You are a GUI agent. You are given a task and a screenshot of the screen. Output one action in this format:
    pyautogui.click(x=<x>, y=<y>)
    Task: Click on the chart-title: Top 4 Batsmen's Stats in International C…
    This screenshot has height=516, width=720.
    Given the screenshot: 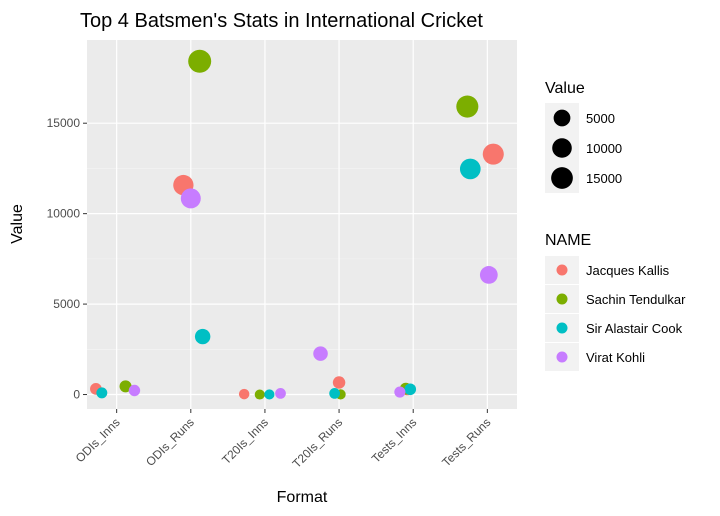 What is the action you would take?
    pyautogui.click(x=281, y=21)
    